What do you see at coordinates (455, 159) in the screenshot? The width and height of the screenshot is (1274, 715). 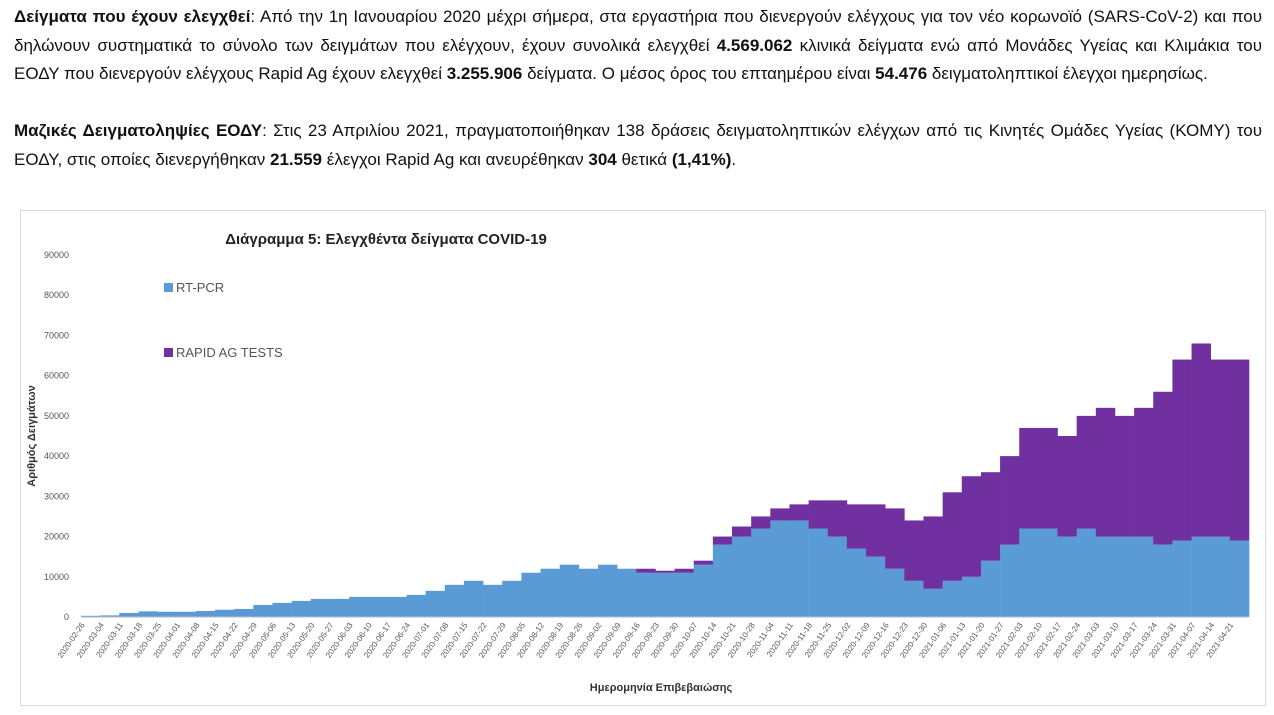 I see `text: έλεγχοι Rapid Ag και ανευρέθηκαν` at bounding box center [455, 159].